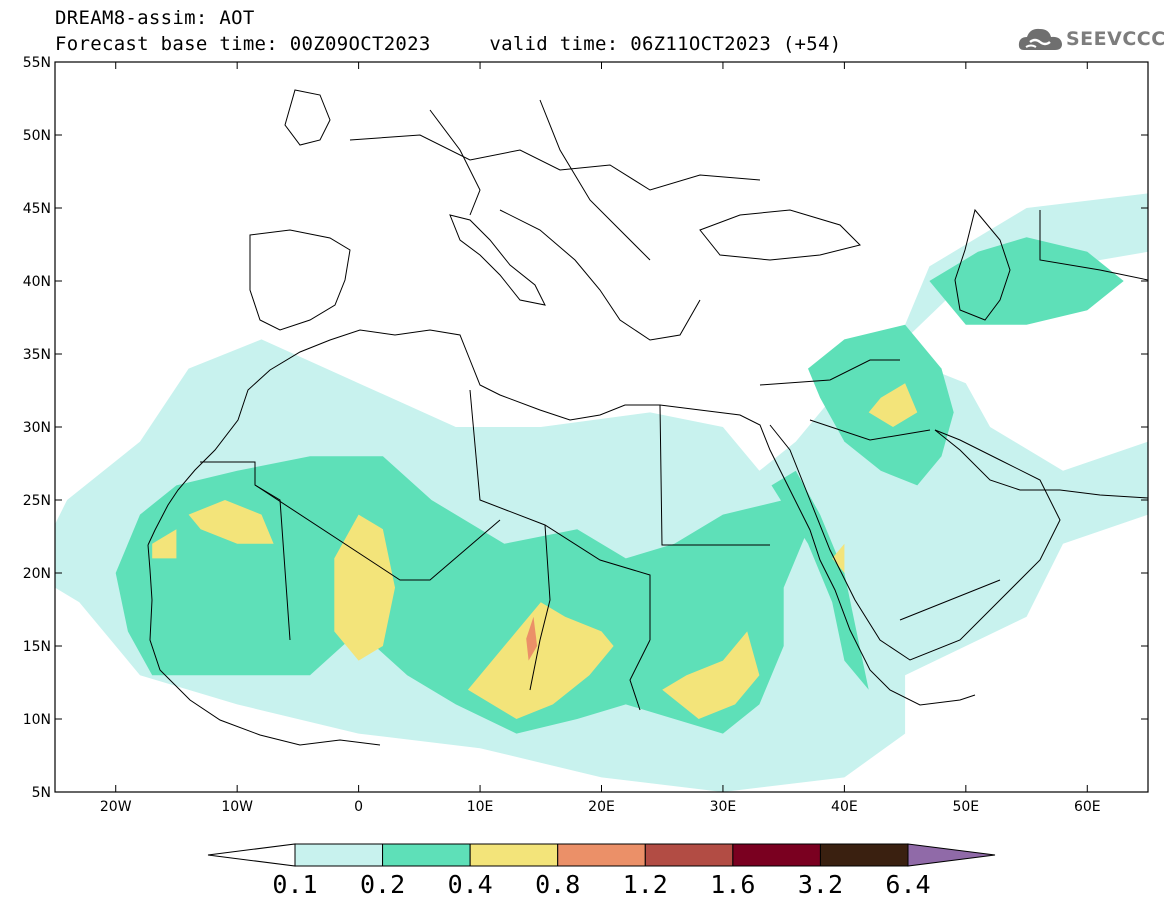 The image size is (1165, 905). I want to click on coastline-black-sea, so click(780, 235).